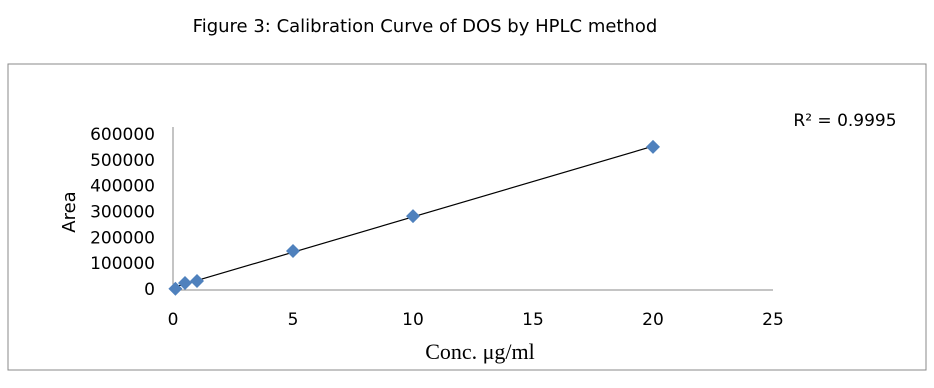 This screenshot has height=388, width=934. Describe the element at coordinates (122, 264) in the screenshot. I see `y-tick-label: 100000` at that location.